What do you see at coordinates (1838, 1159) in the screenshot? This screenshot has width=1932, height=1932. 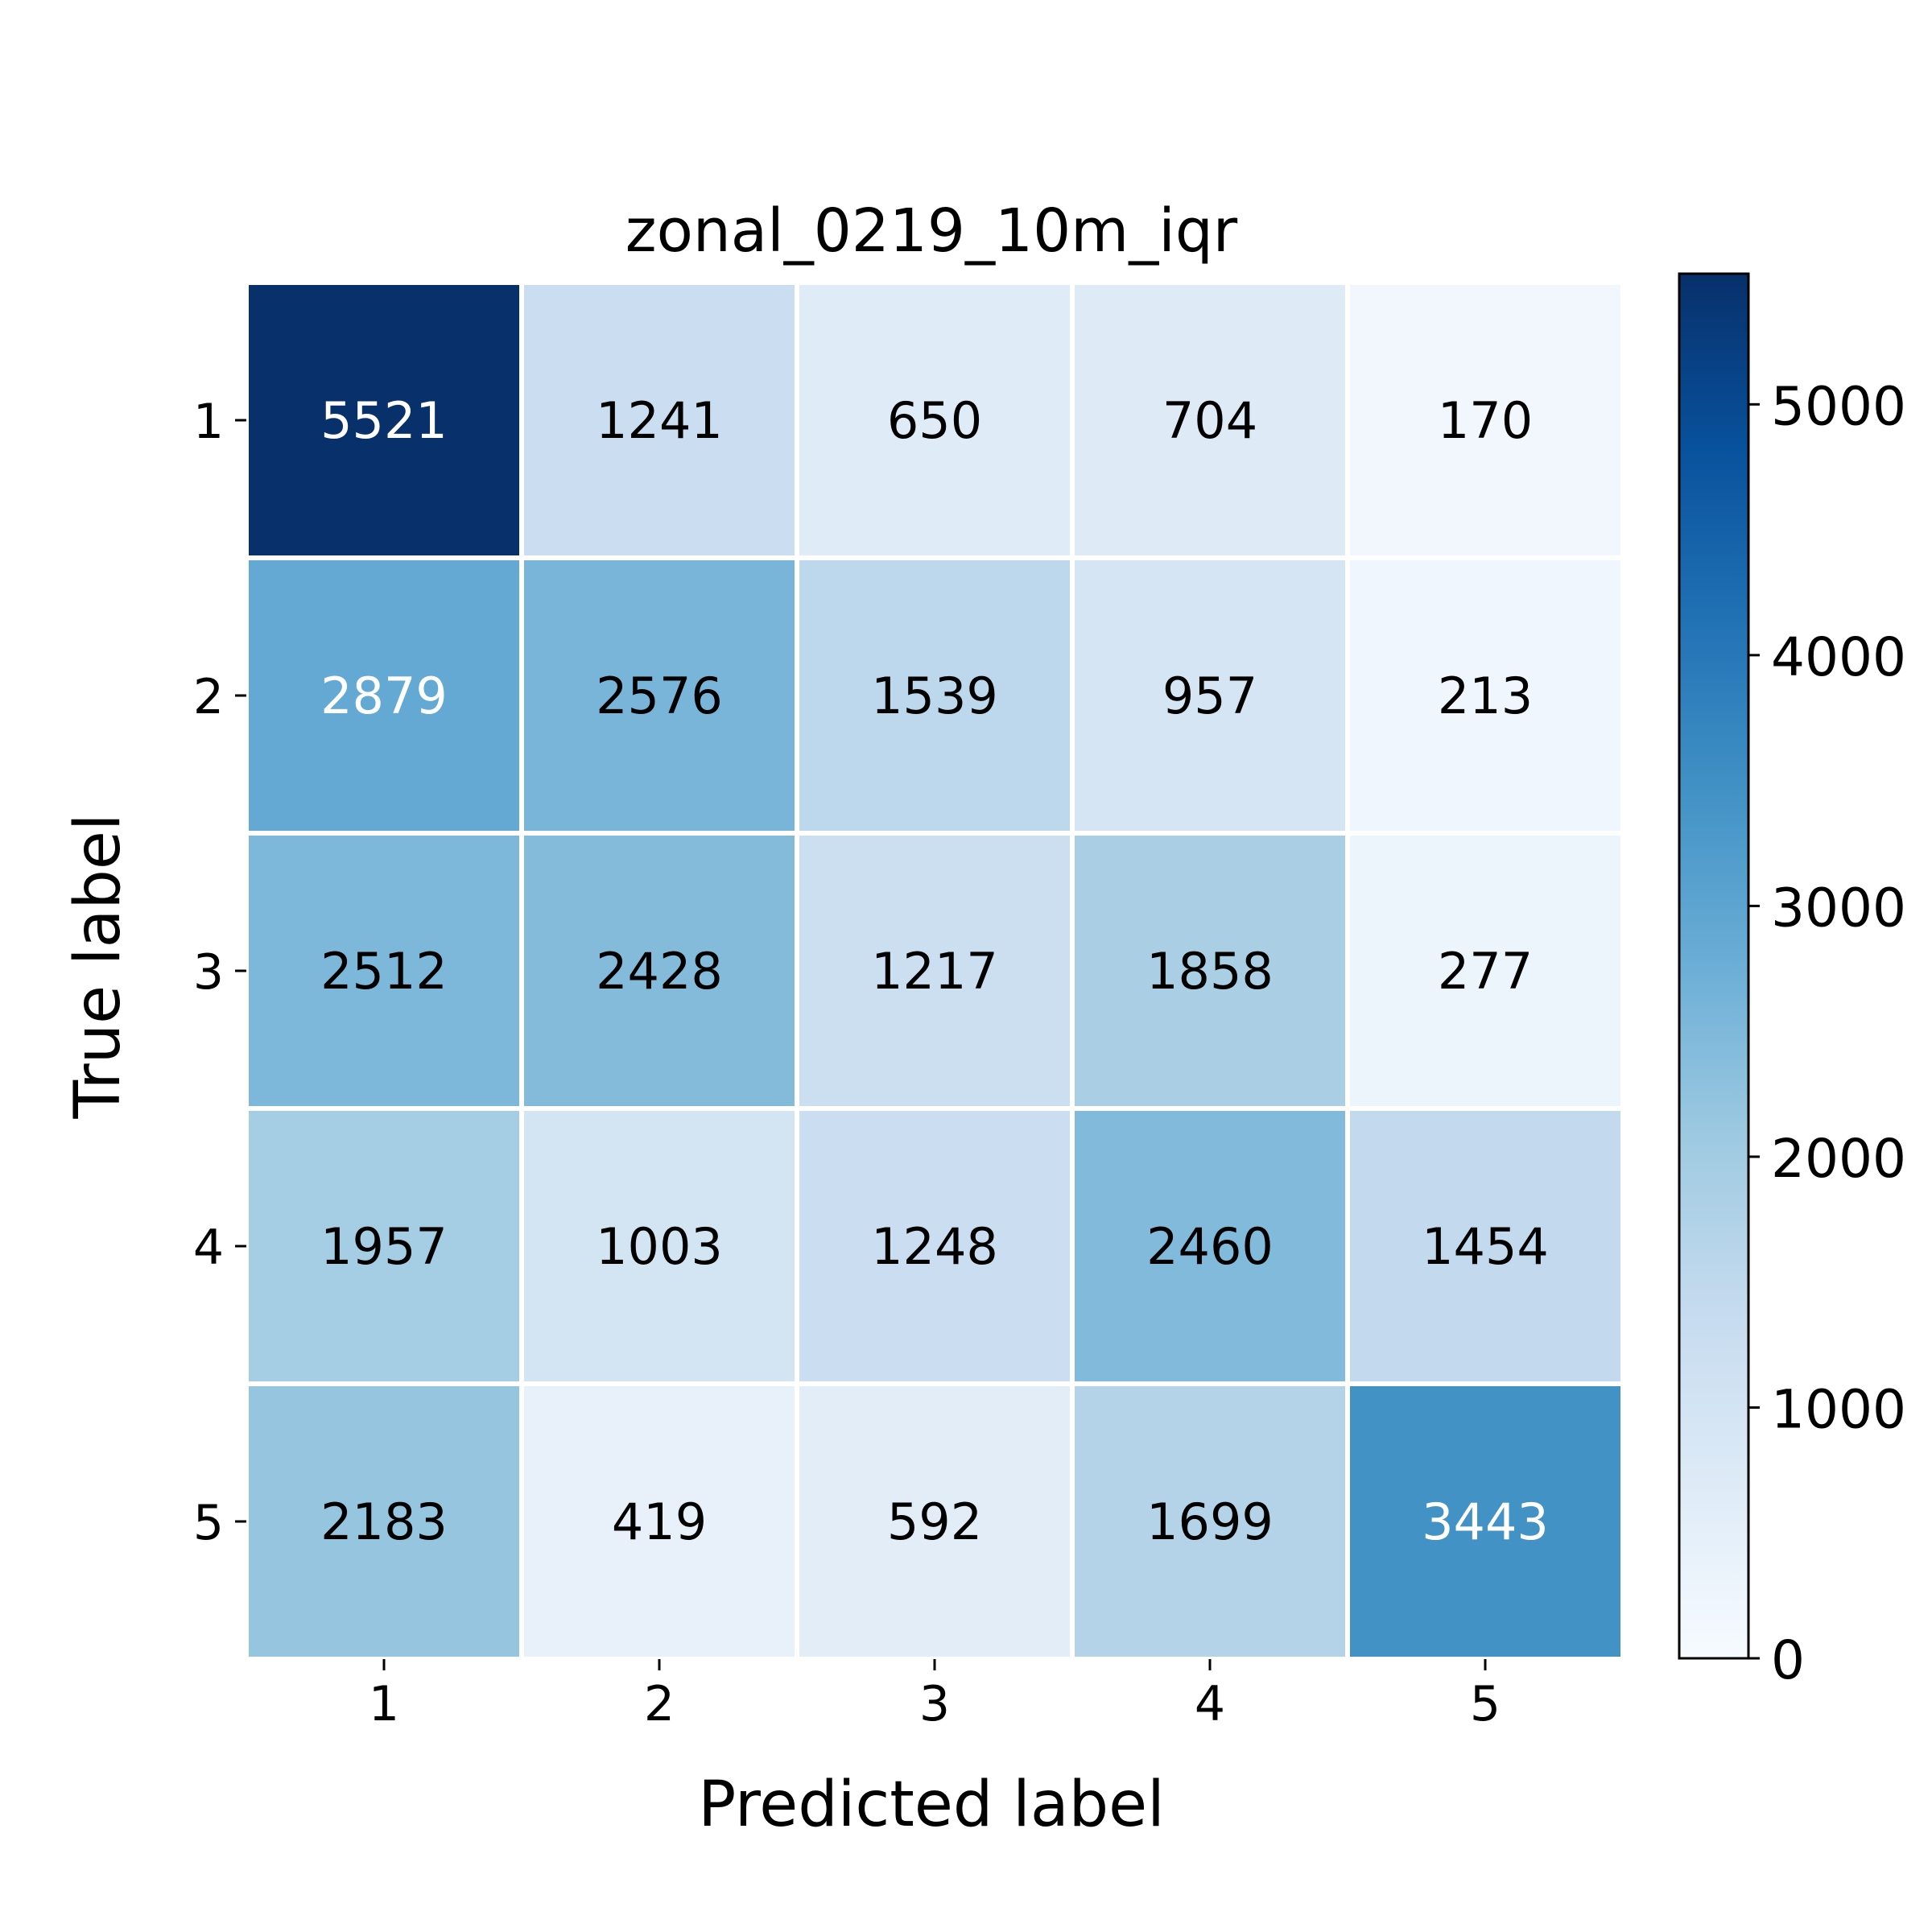 I see `colorbar-tick-label: 2000` at bounding box center [1838, 1159].